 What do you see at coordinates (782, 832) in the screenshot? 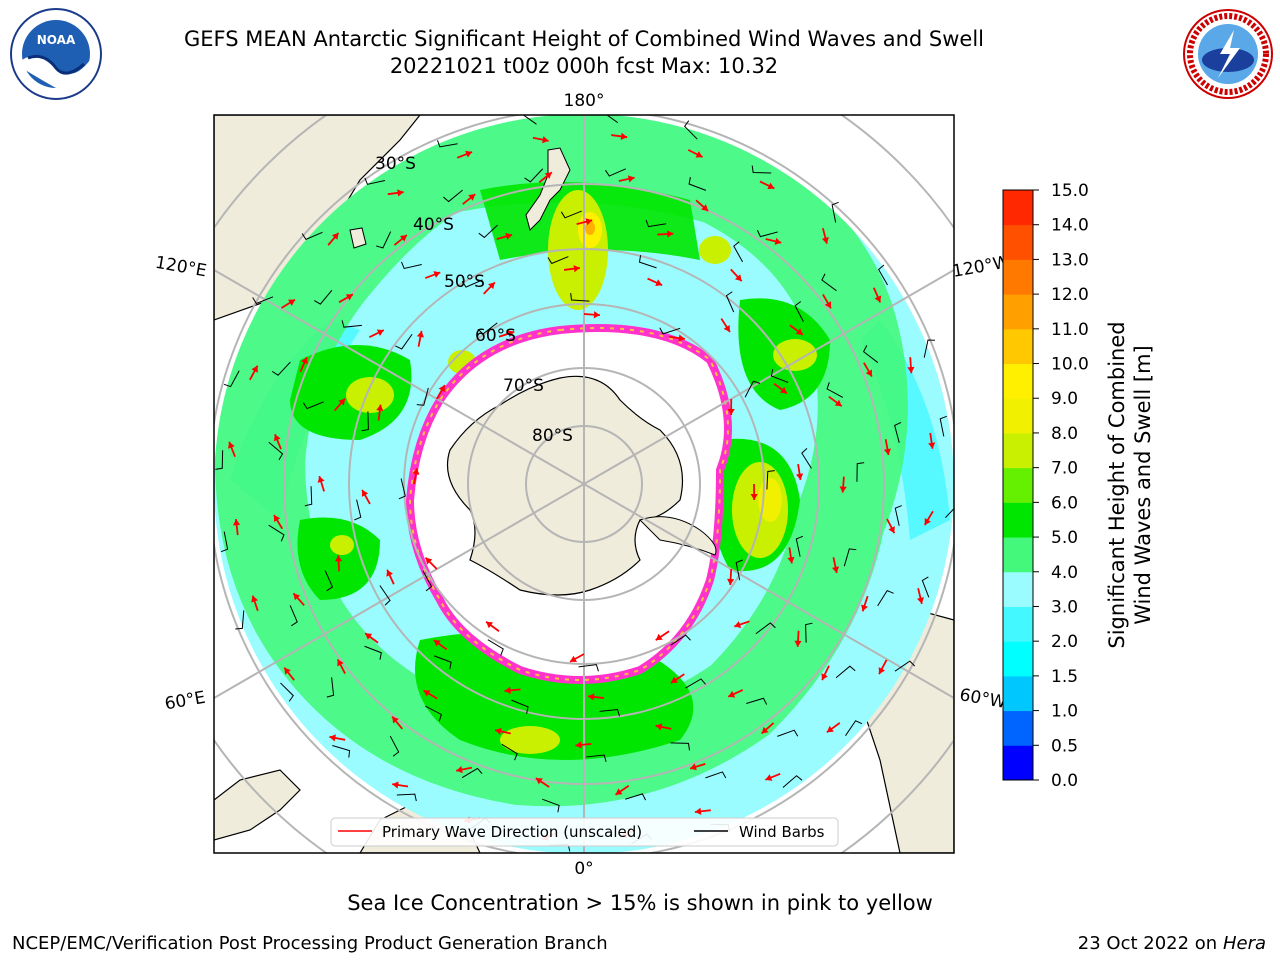
I see `legend-wind-barbs: Wind Barbs` at bounding box center [782, 832].